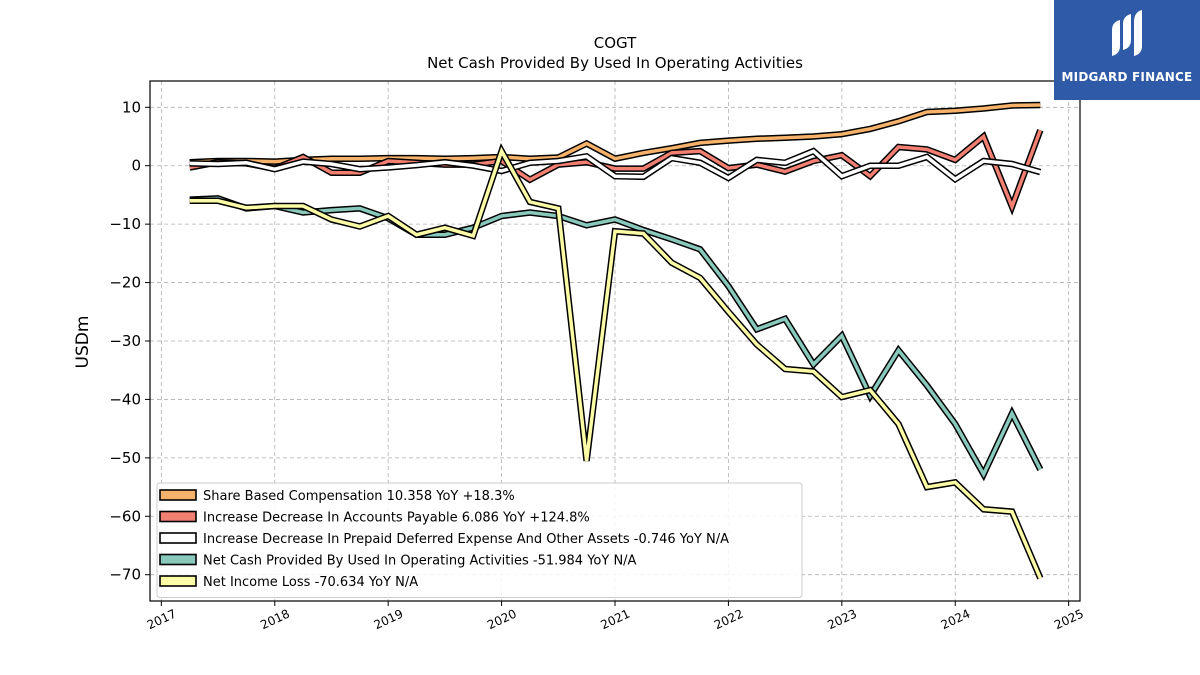  Describe the element at coordinates (83, 342) in the screenshot. I see `y-axis-label: USDm` at that location.